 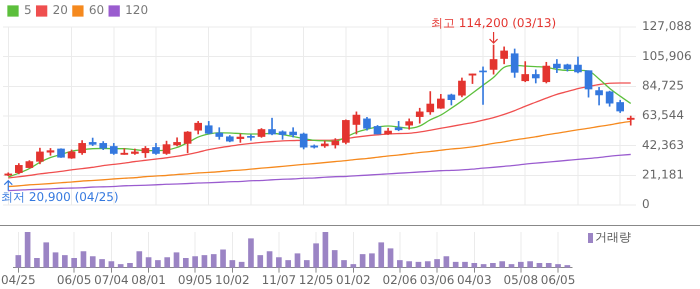 I want to click on legend-label: 20, so click(x=60, y=10).